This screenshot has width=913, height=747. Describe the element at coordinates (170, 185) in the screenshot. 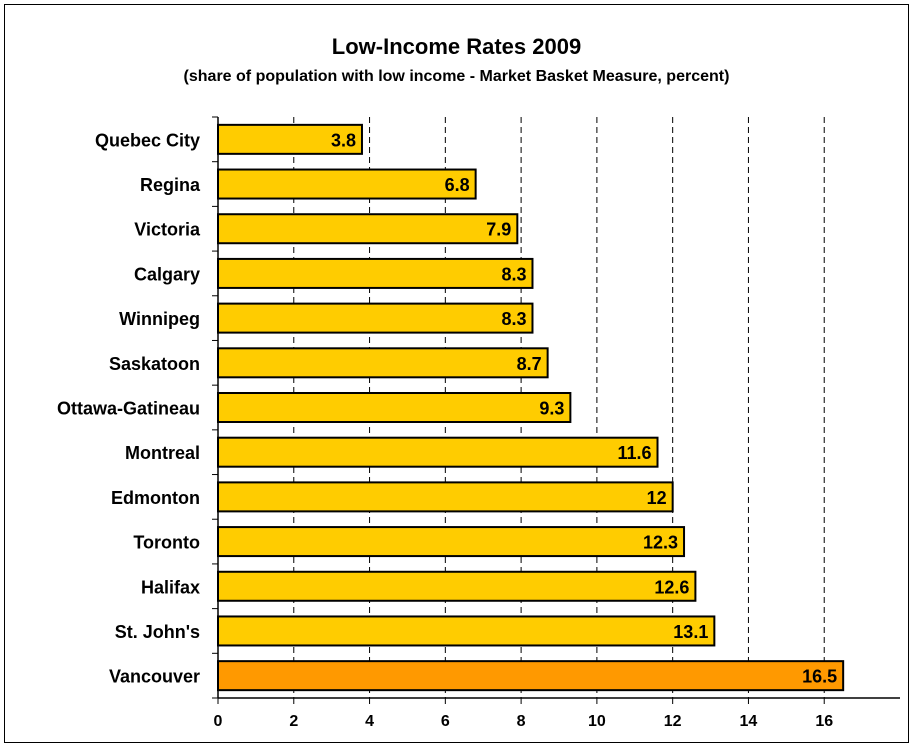

I see `category-label: Regina` at that location.